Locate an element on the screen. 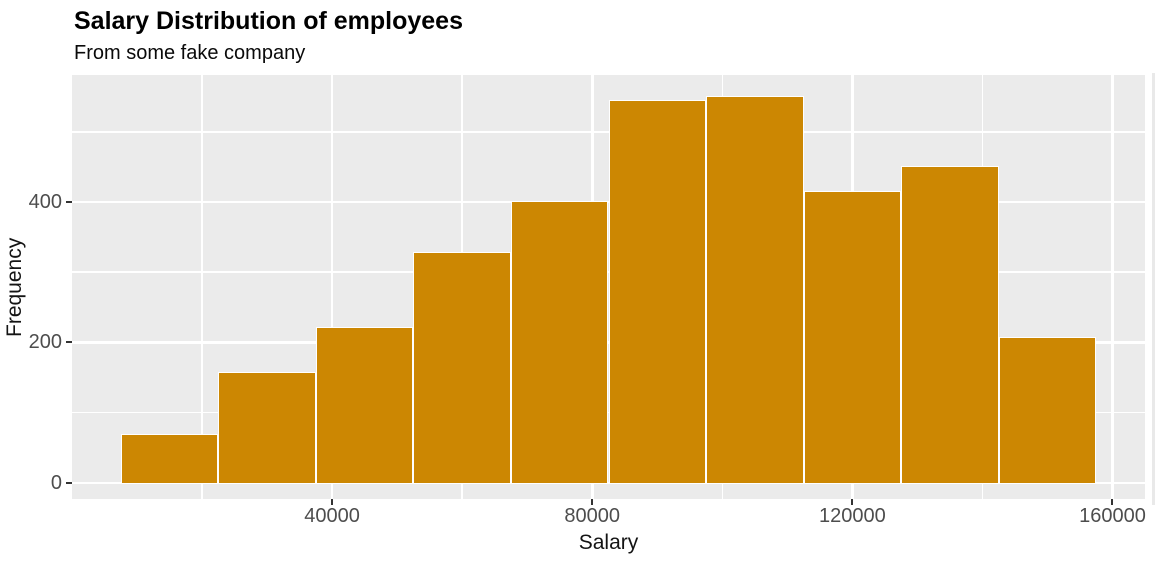 The image size is (1155, 563). x-tick-label: 120000 is located at coordinates (852, 516).